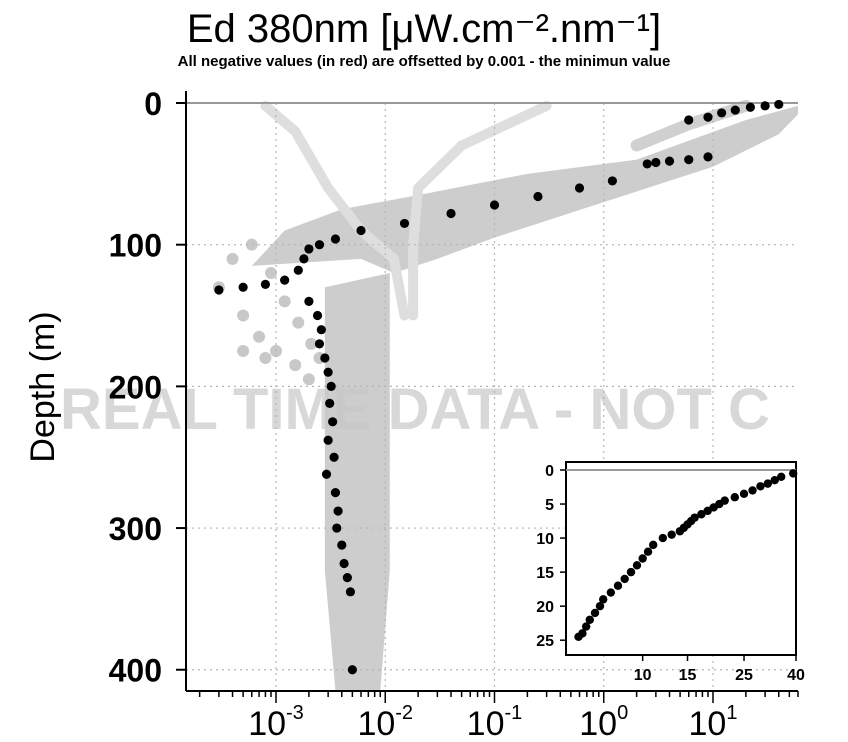  Describe the element at coordinates (545, 573) in the screenshot. I see `inset-y-tick-label: 15` at that location.